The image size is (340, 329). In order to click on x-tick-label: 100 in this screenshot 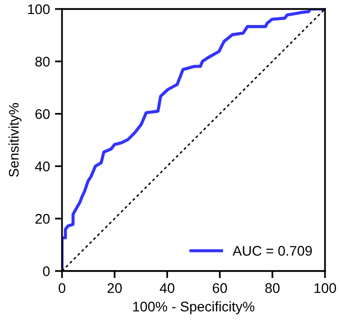, I will do `click(325, 288)`.